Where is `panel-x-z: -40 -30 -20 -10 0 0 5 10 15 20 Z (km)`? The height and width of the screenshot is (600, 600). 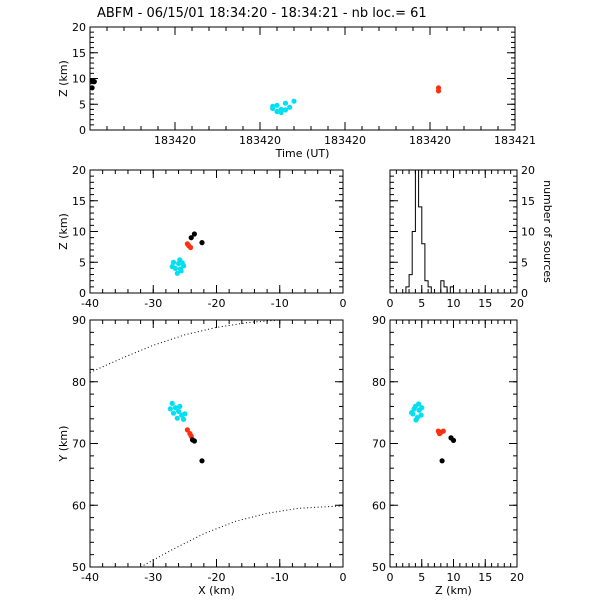 panel-x-z: -40 -30 -20 -10 0 0 5 10 15 20 Z (km) is located at coordinates (202, 237).